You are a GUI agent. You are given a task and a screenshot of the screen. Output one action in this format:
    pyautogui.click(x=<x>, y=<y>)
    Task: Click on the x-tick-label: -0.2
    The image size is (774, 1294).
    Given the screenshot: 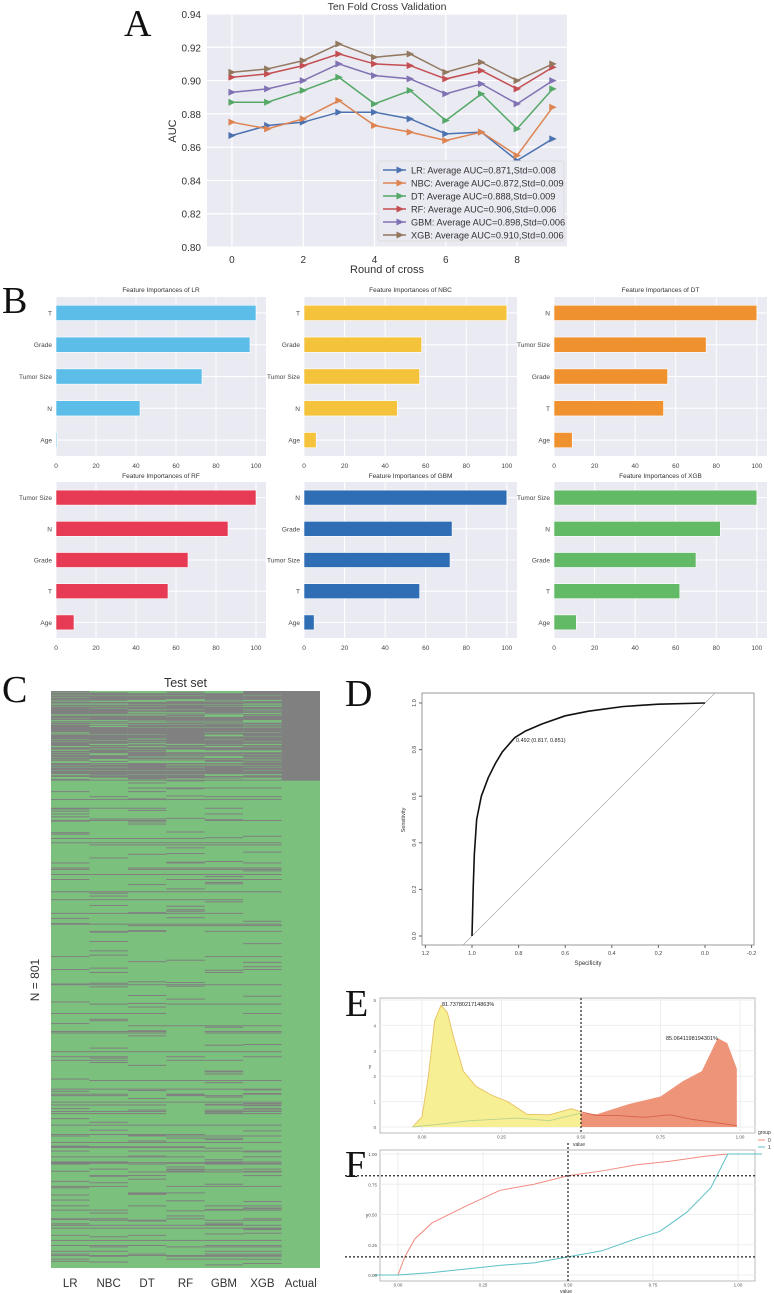 What is the action you would take?
    pyautogui.click(x=751, y=954)
    